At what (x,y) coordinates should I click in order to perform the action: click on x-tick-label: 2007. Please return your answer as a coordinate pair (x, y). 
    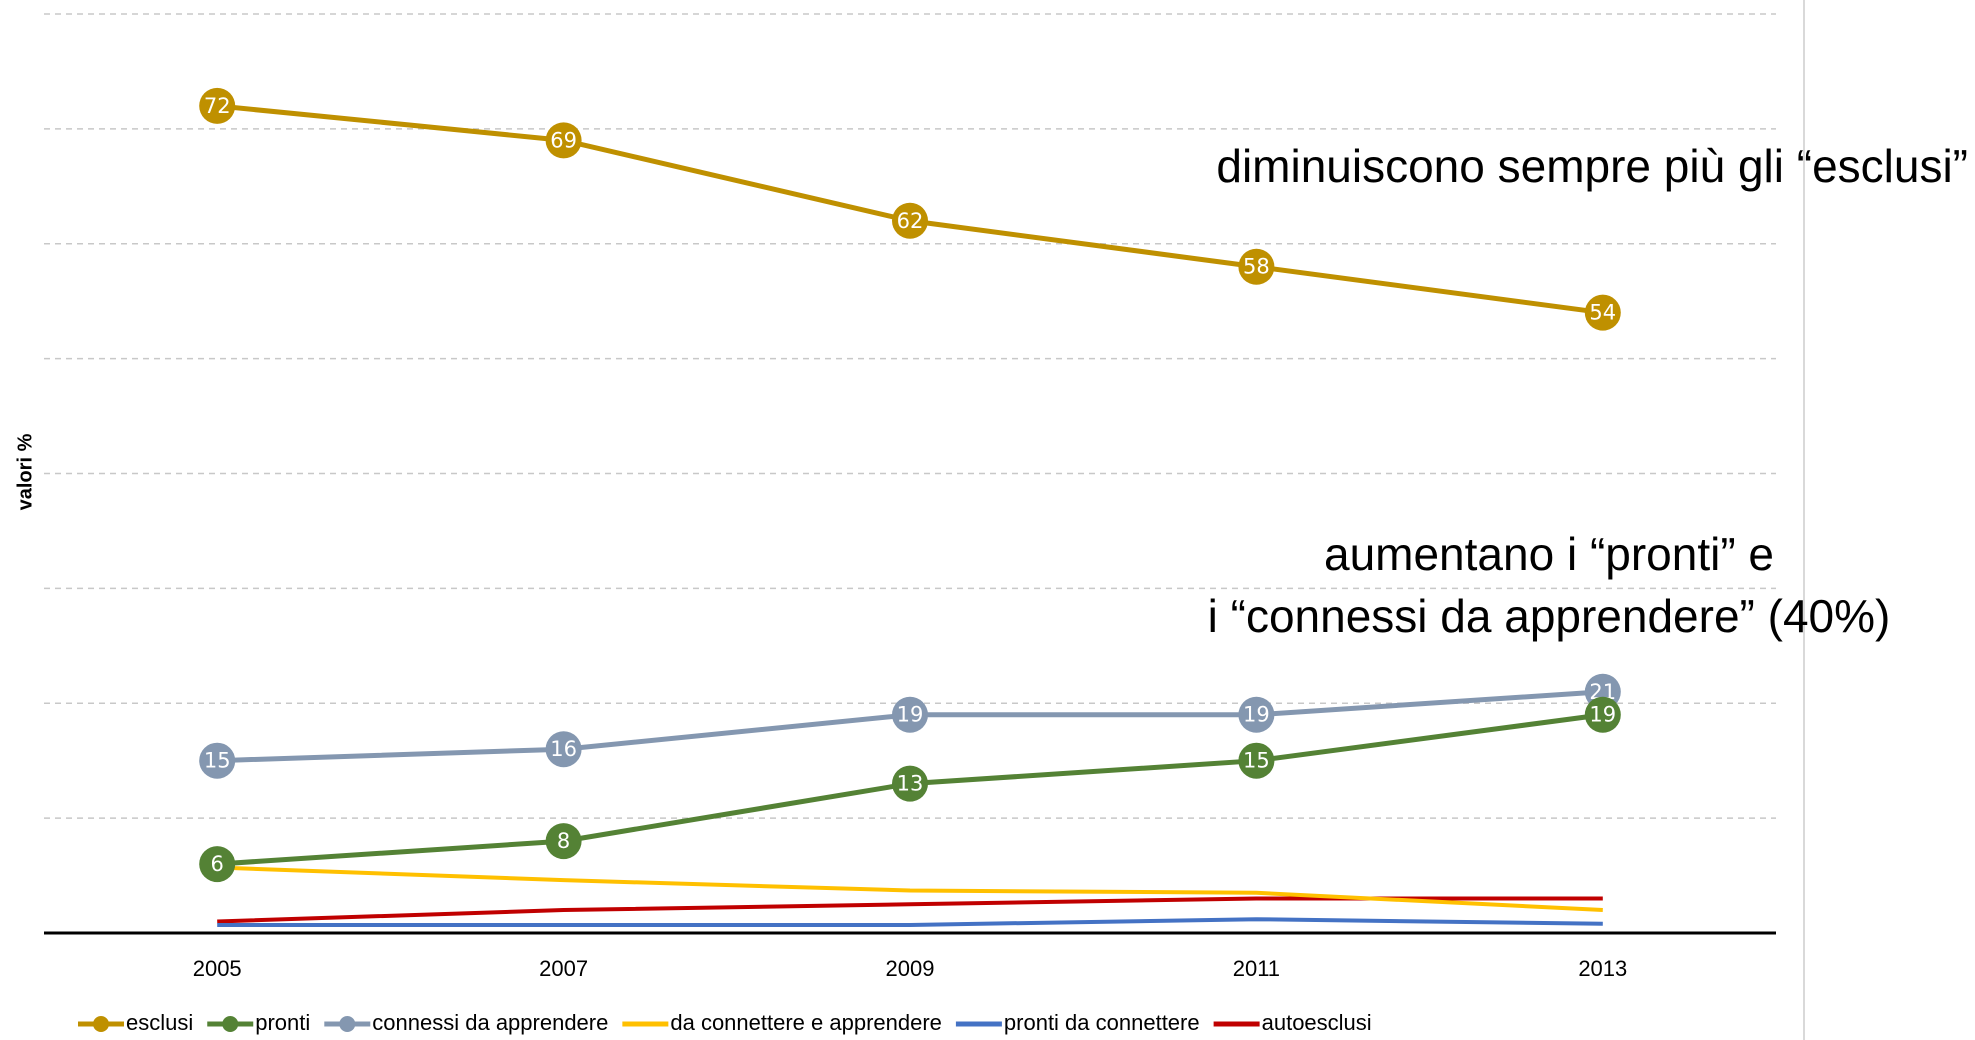
    Looking at the image, I should click on (563, 968).